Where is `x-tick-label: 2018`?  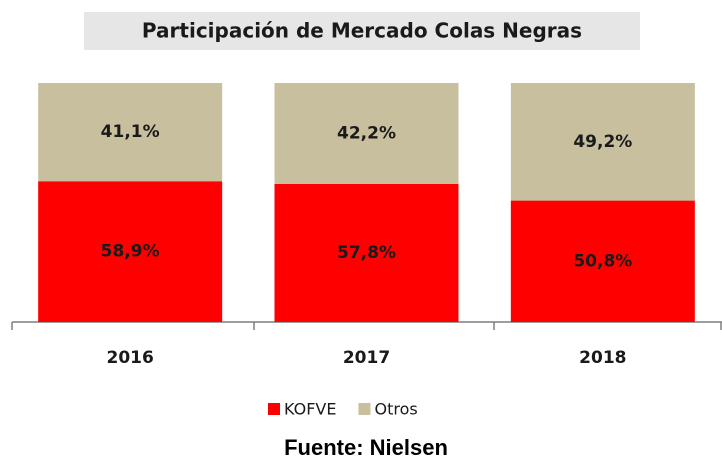 x-tick-label: 2018 is located at coordinates (602, 358).